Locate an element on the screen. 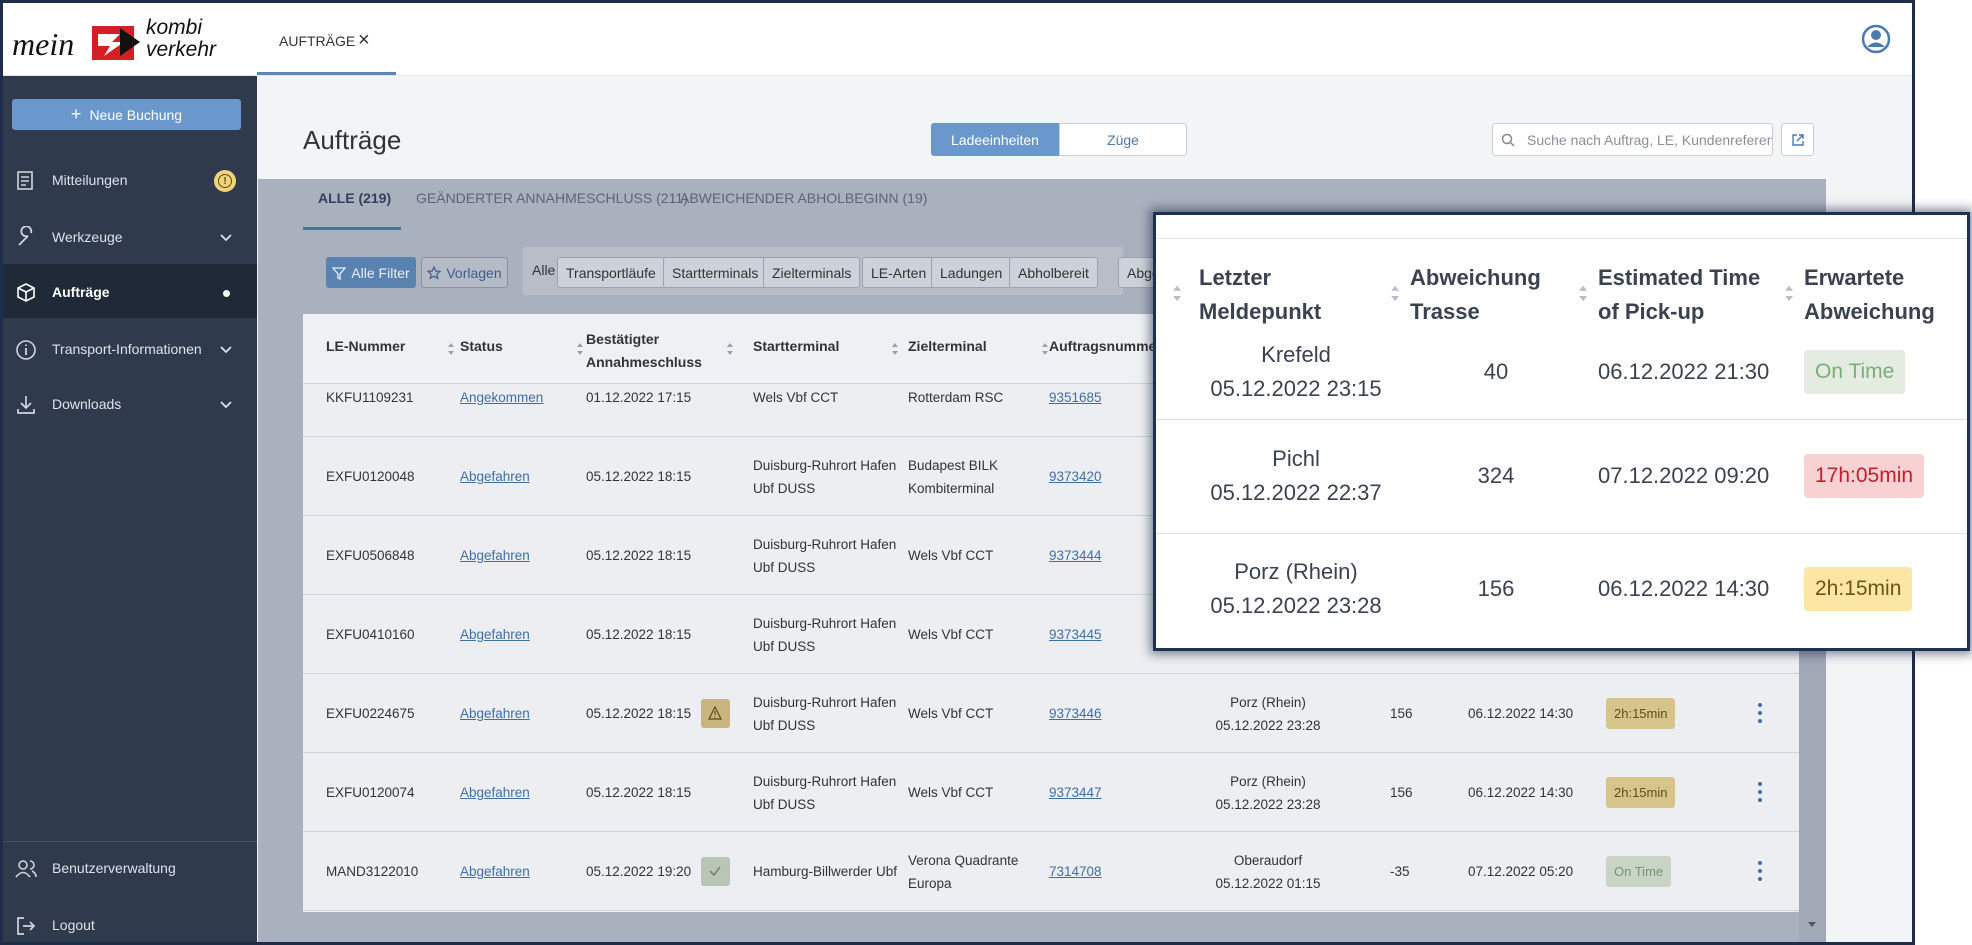 This screenshot has height=945, width=1972. order-link: 9373447 is located at coordinates (1075, 792).